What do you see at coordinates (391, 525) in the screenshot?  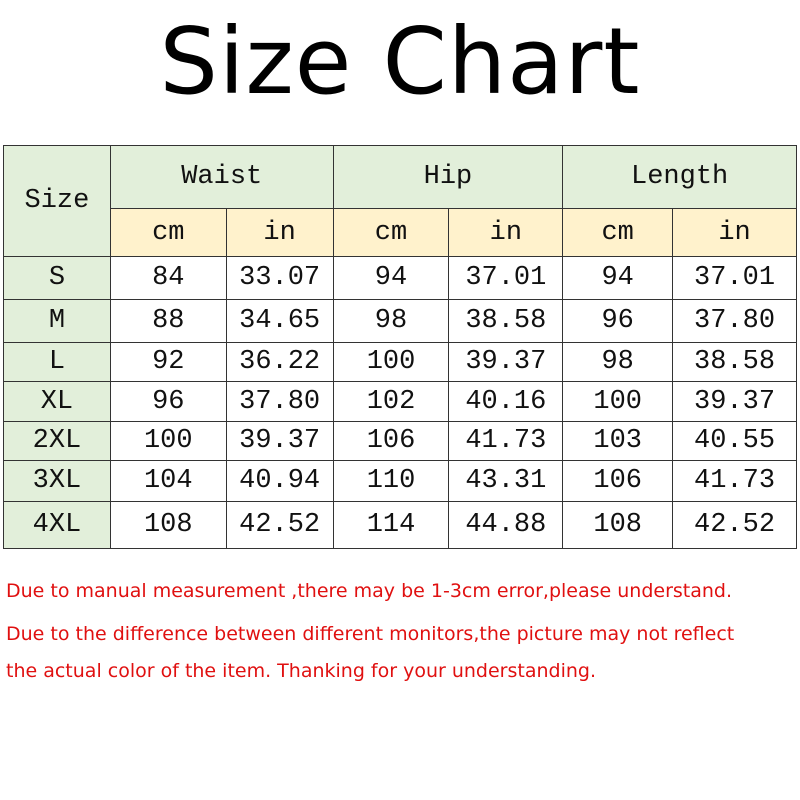 I see `table-cell: 114` at bounding box center [391, 525].